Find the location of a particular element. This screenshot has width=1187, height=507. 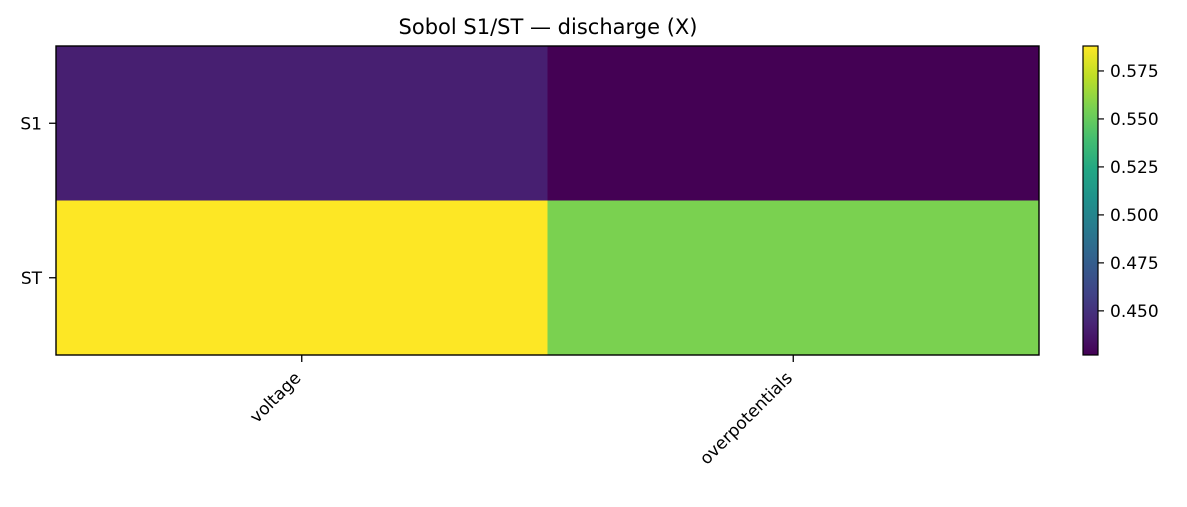

heatmap-cell-st-voltage is located at coordinates (302, 278).